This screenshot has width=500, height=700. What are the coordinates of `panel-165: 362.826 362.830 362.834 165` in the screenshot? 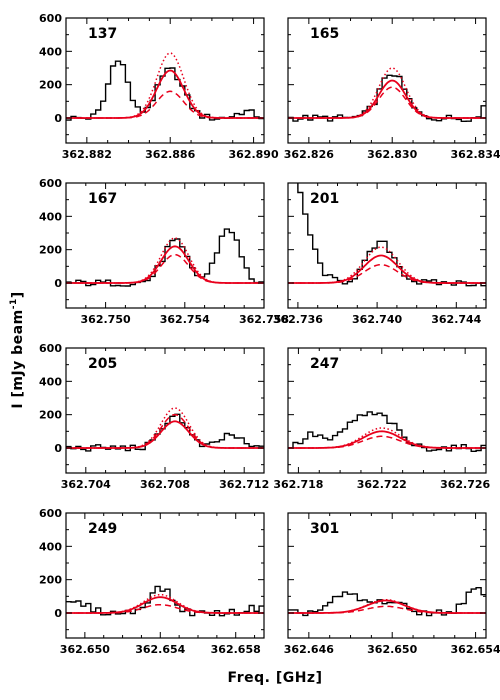 It's located at (392, 89).